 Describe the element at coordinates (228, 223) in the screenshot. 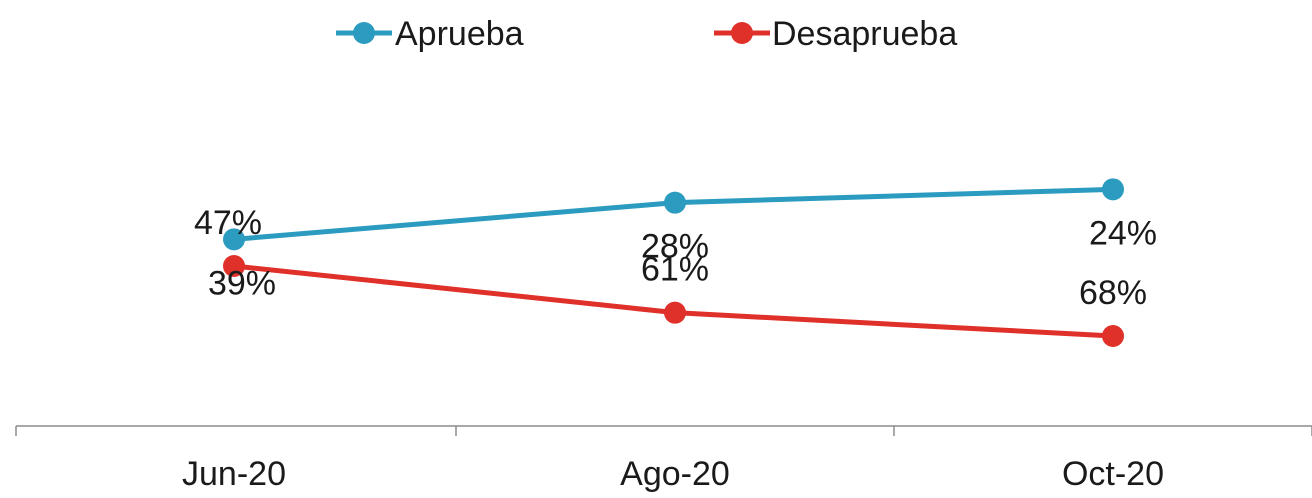

I see `data-label-desaprueba: 47%` at that location.